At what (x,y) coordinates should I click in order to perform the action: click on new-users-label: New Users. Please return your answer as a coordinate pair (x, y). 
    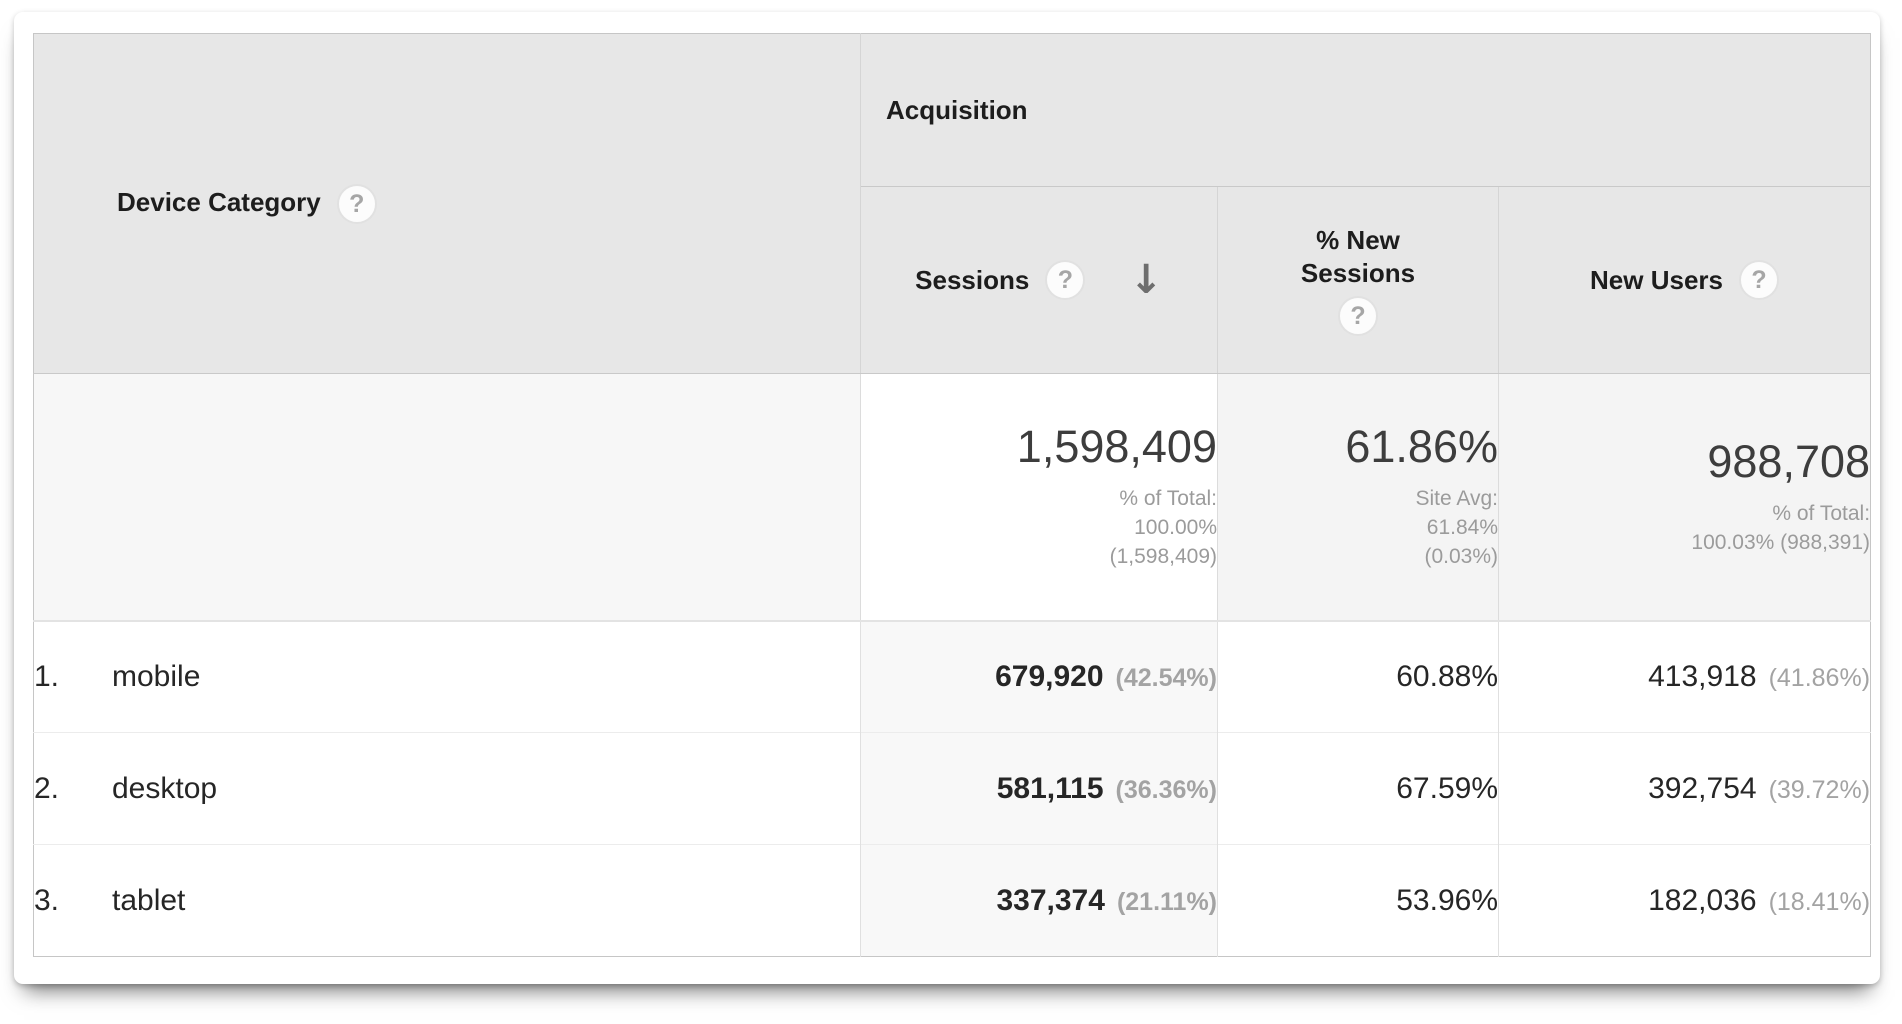
    Looking at the image, I should click on (1656, 279).